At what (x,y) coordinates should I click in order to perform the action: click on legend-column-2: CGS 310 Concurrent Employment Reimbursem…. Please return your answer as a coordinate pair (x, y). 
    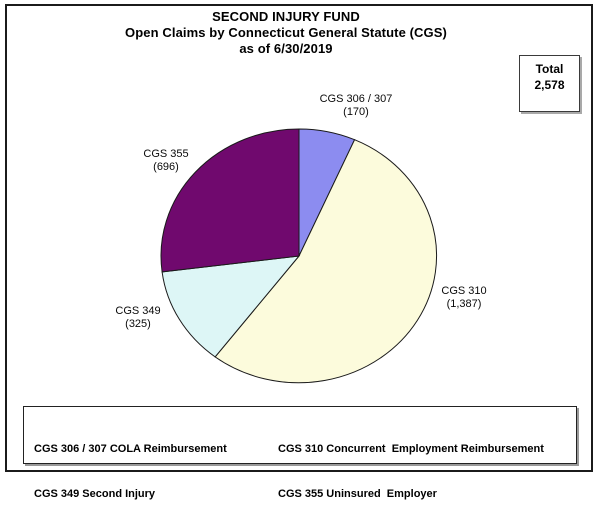
    Looking at the image, I should click on (411, 472).